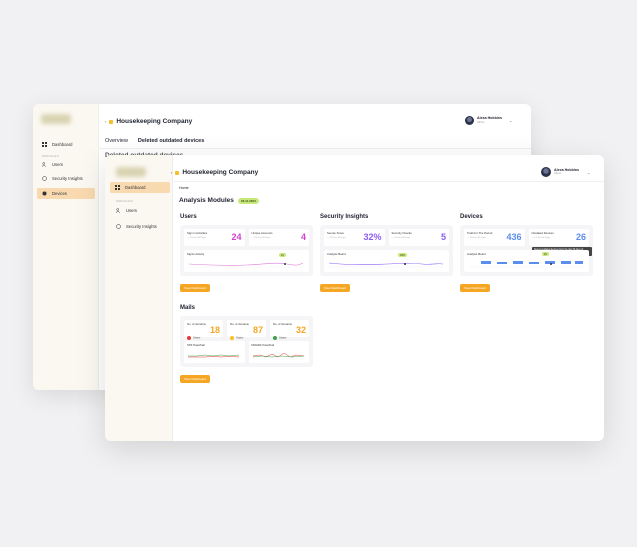 This screenshot has width=637, height=547. Describe the element at coordinates (263, 345) in the screenshot. I see `chart-label: DMARC Pass/Fail` at that location.